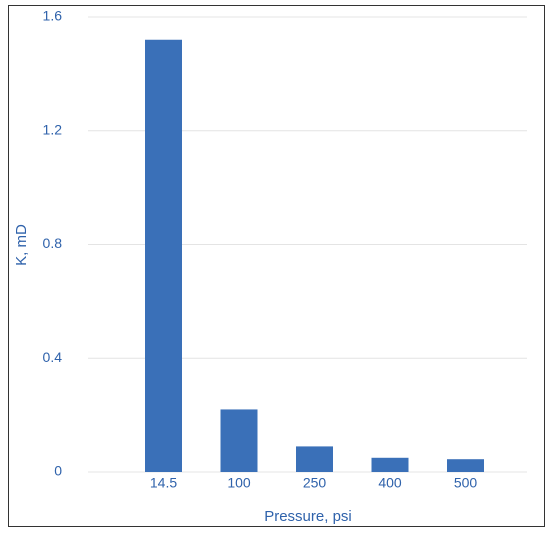  I want to click on x-tick-label: 100, so click(239, 483).